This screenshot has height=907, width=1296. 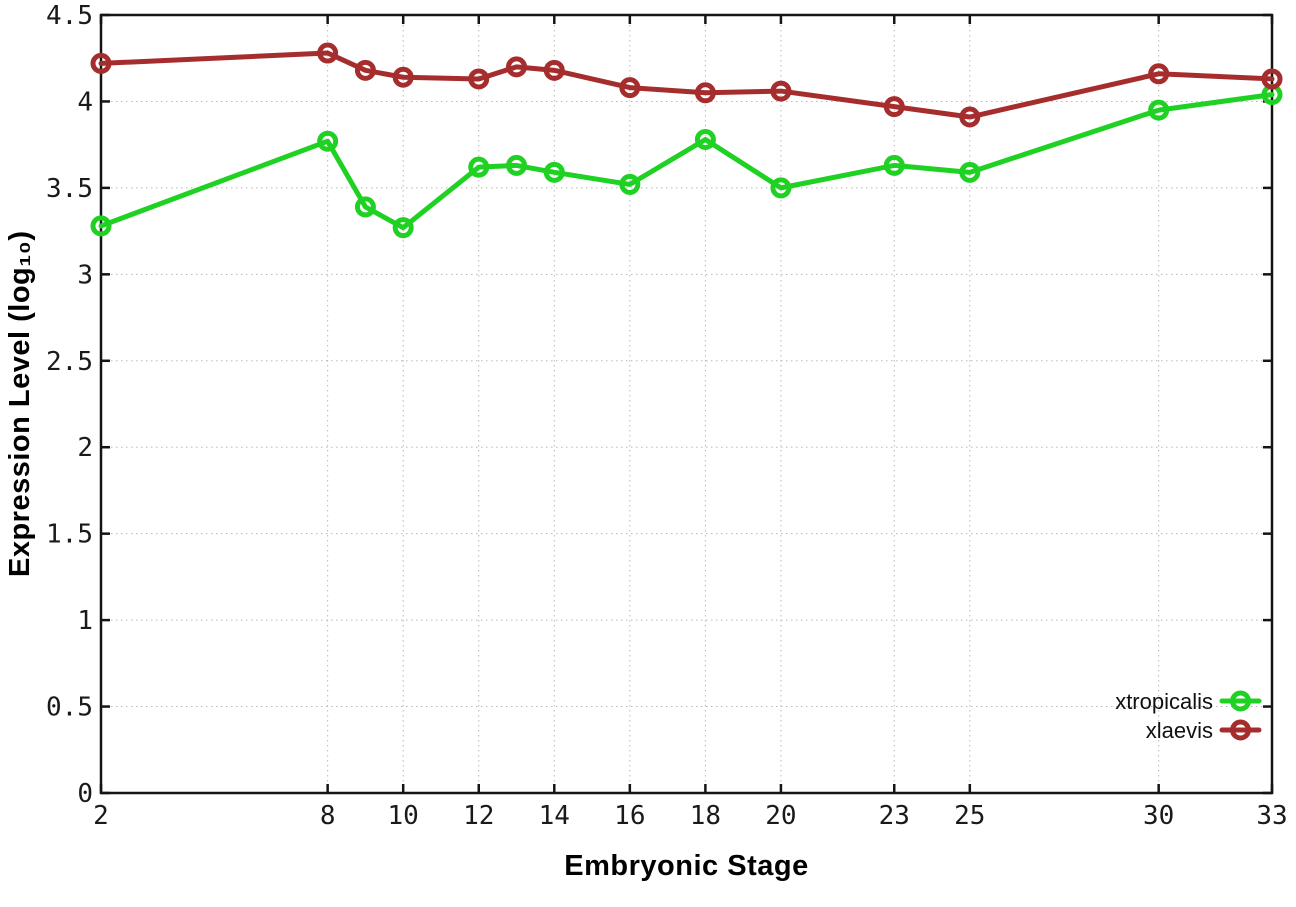 What do you see at coordinates (85, 794) in the screenshot?
I see `y-tick-label: 0` at bounding box center [85, 794].